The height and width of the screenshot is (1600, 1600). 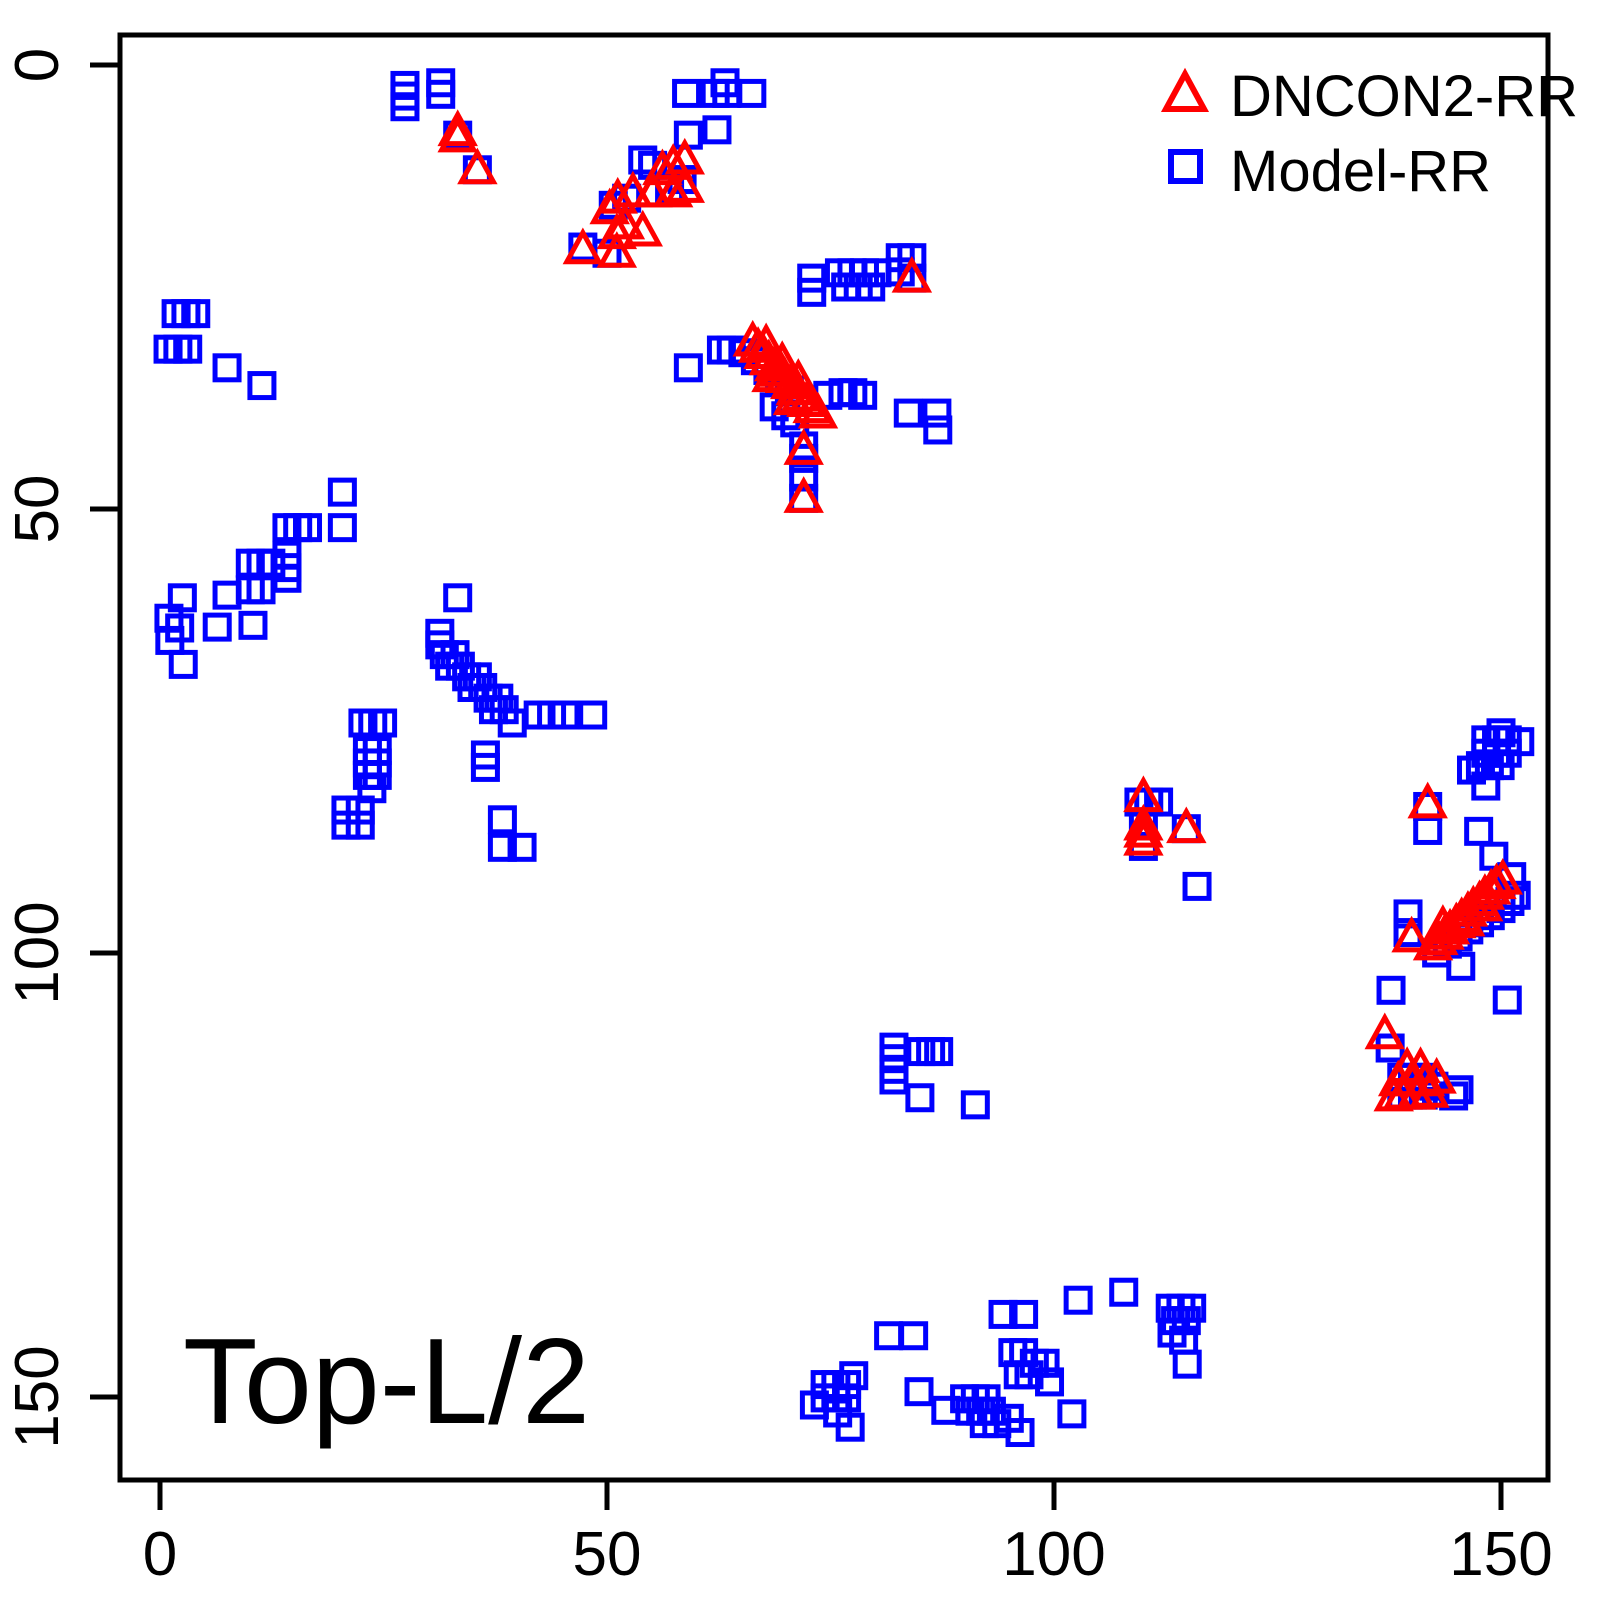 I want to click on x-tick-label: 50, so click(x=607, y=1554).